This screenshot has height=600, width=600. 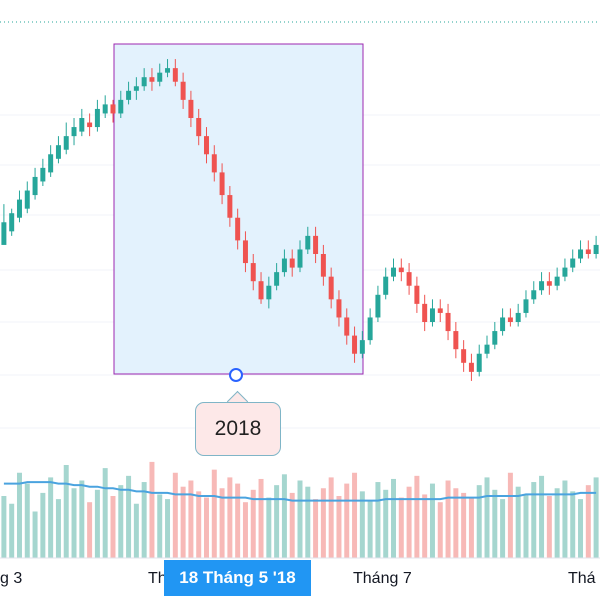 What do you see at coordinates (11, 578) in the screenshot?
I see `x-axis-label-march: g 3` at bounding box center [11, 578].